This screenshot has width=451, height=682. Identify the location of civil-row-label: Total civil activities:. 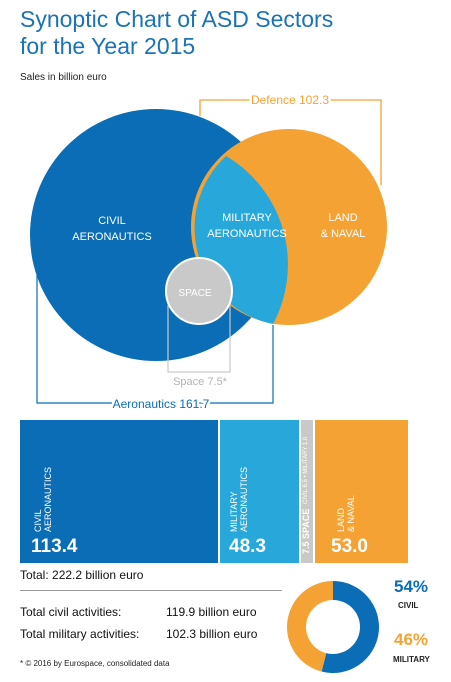
(71, 612).